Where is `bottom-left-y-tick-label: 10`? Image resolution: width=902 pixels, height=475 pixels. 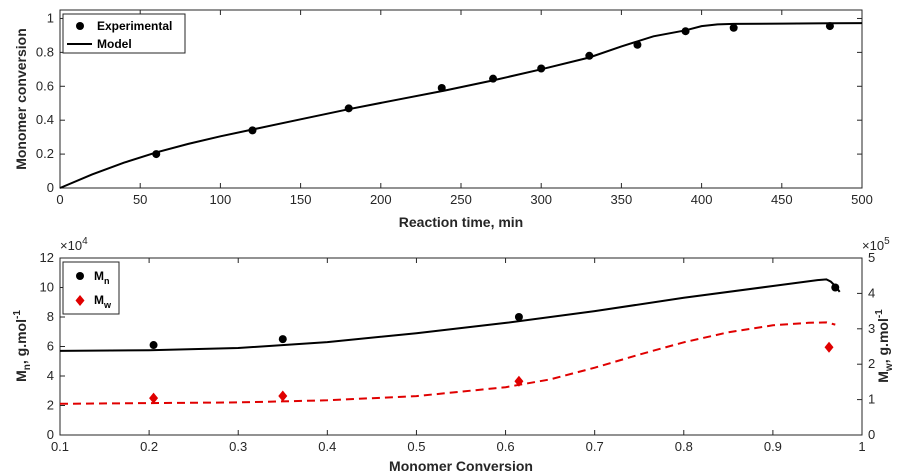
bottom-left-y-tick-label: 10 is located at coordinates (47, 287).